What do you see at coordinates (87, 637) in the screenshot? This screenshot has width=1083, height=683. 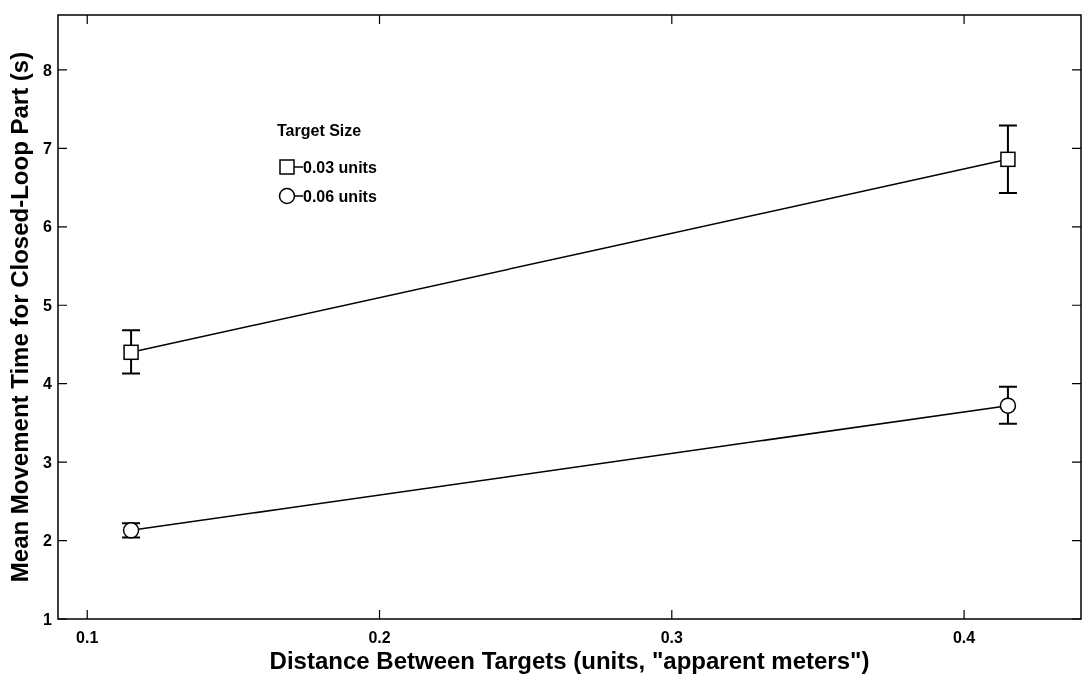 I see `x-tick-label: 0.1` at bounding box center [87, 637].